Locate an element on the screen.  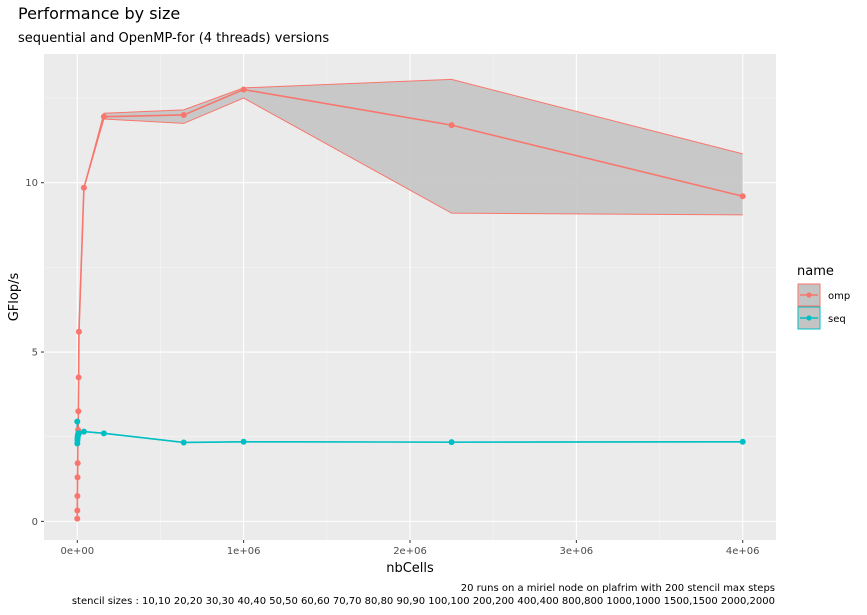
x-tick-label: 2e+06 is located at coordinates (410, 551).